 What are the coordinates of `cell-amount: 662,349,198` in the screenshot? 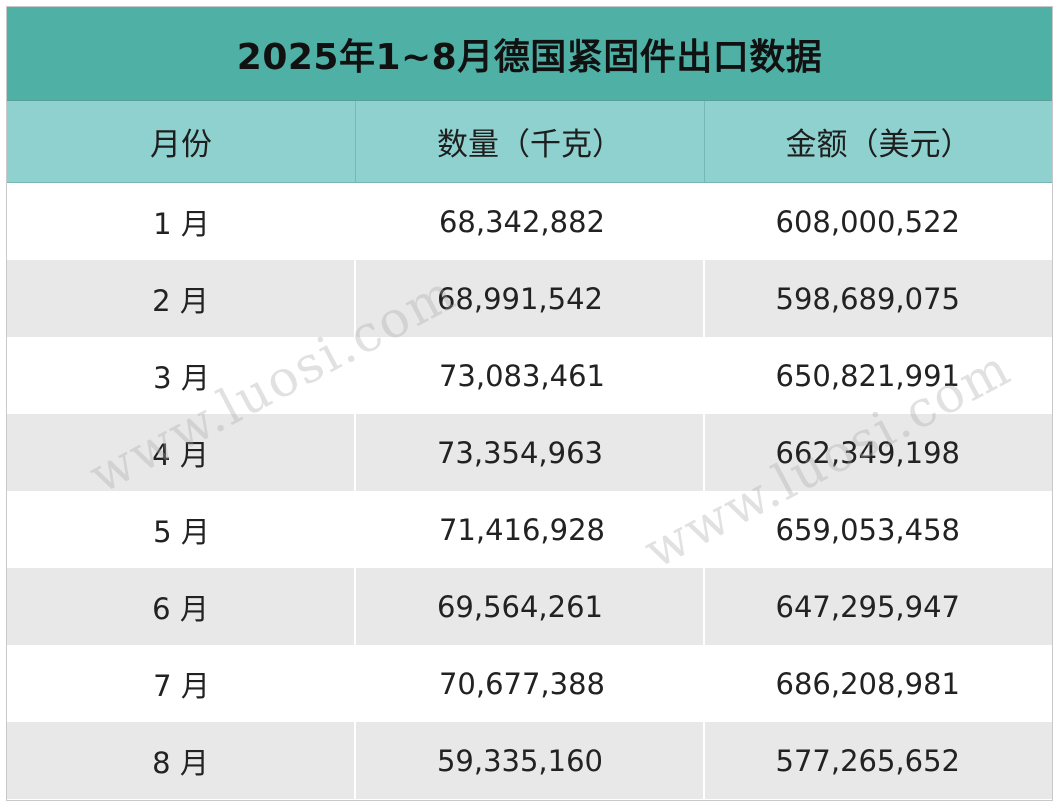 It's located at (868, 452).